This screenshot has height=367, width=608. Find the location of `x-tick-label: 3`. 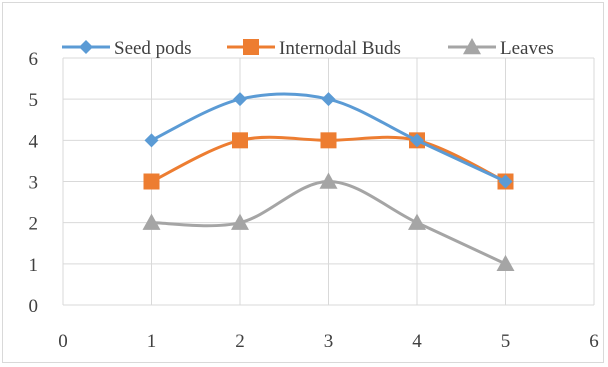

x-tick-label: 3 is located at coordinates (329, 341).